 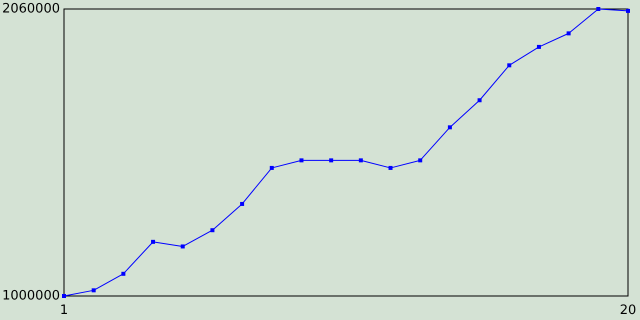 I want to click on y-tick-label: 1000000, so click(x=31, y=296).